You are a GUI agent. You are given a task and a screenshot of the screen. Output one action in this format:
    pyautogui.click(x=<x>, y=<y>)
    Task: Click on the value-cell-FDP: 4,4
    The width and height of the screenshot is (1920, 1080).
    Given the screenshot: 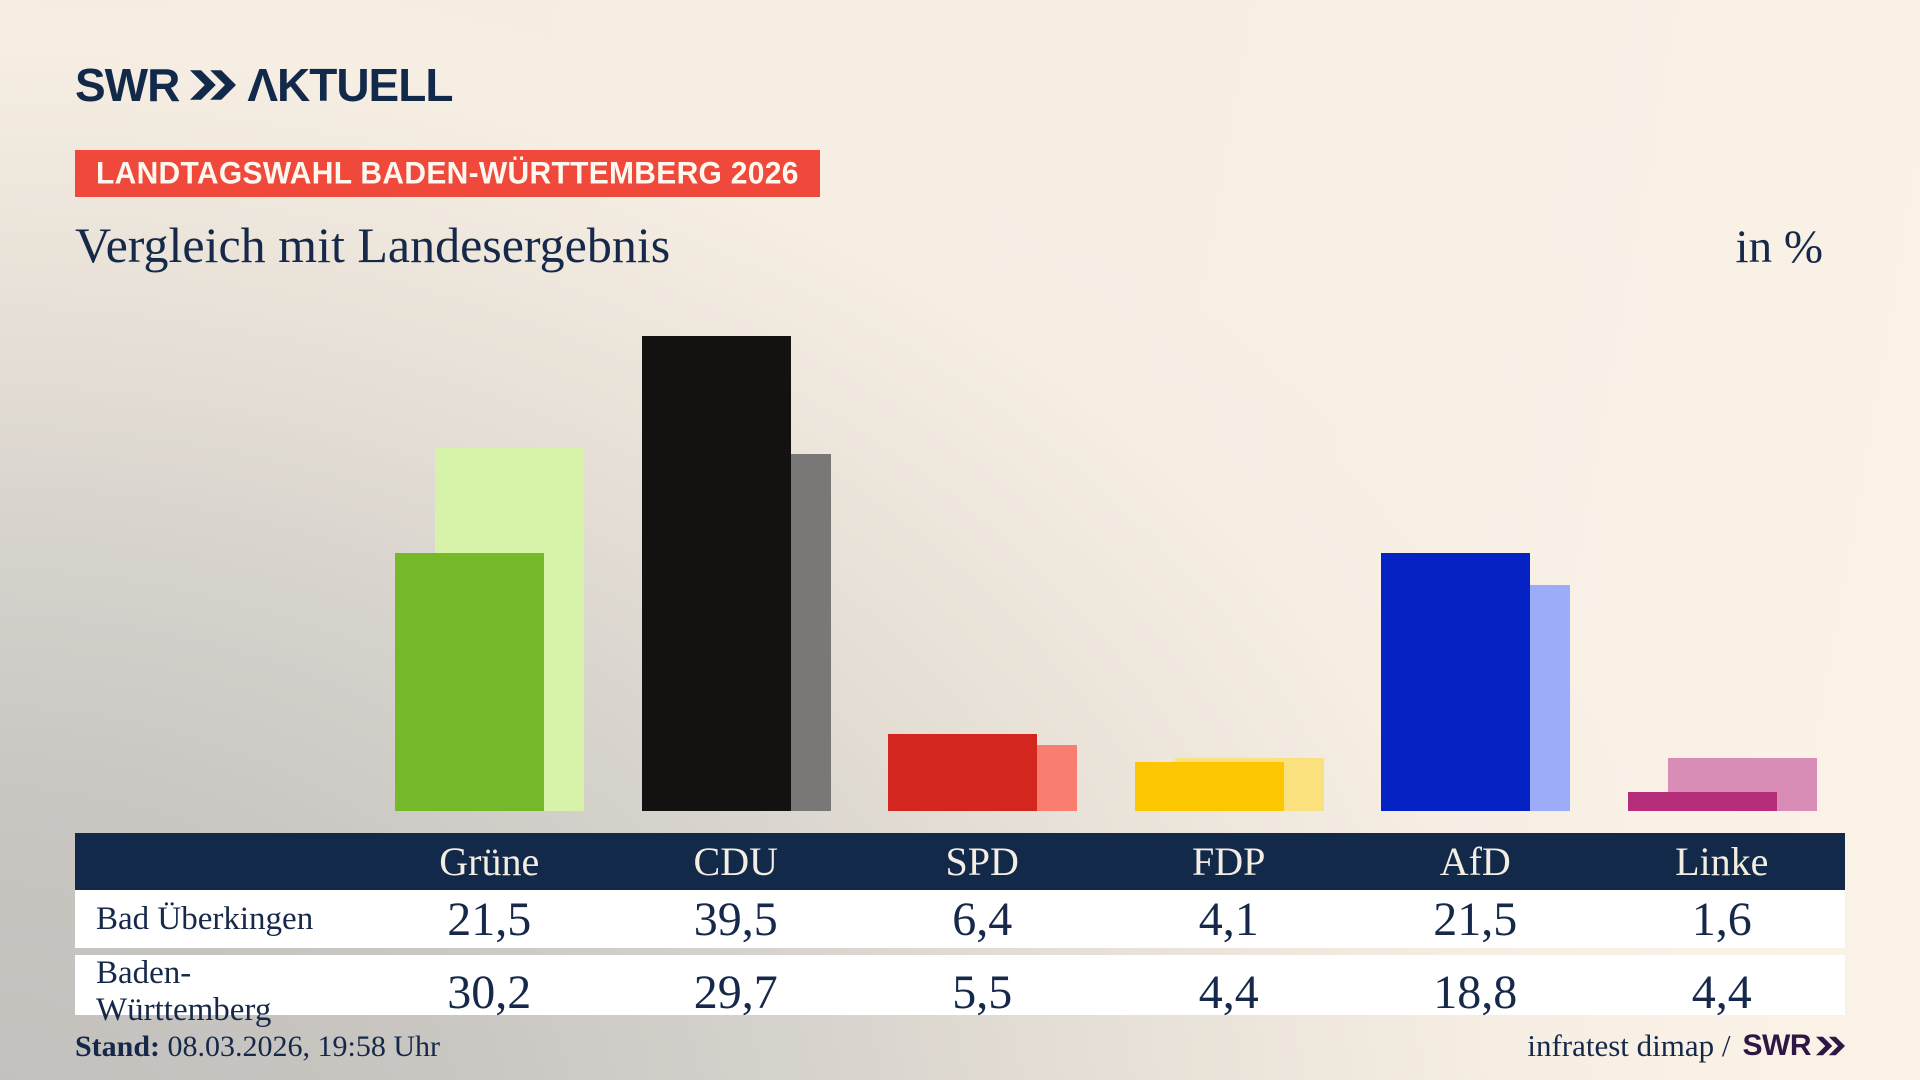 What is the action you would take?
    pyautogui.click(x=1228, y=992)
    